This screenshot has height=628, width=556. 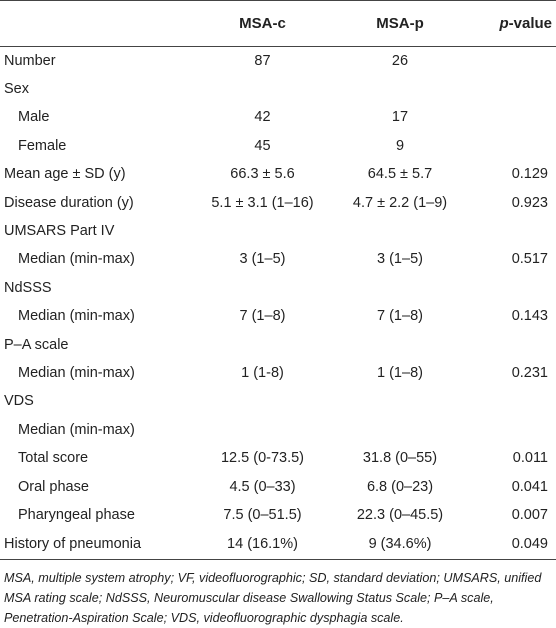 What do you see at coordinates (100, 544) in the screenshot?
I see `row-label: History of pneumonia` at bounding box center [100, 544].